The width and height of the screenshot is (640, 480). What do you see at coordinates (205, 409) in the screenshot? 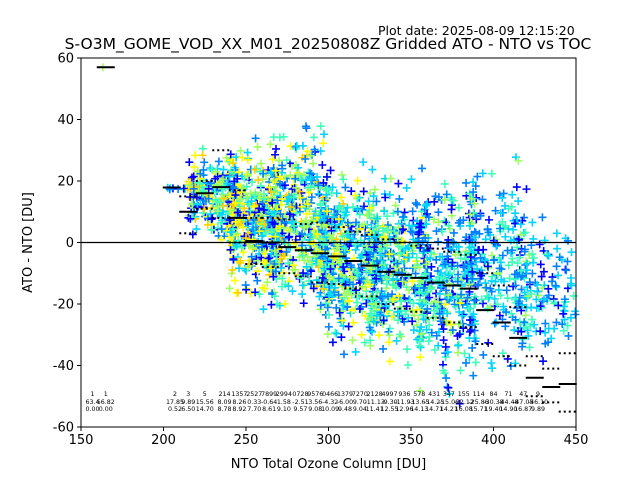
I see `bin-annotation-text: 14.70` at bounding box center [205, 409].